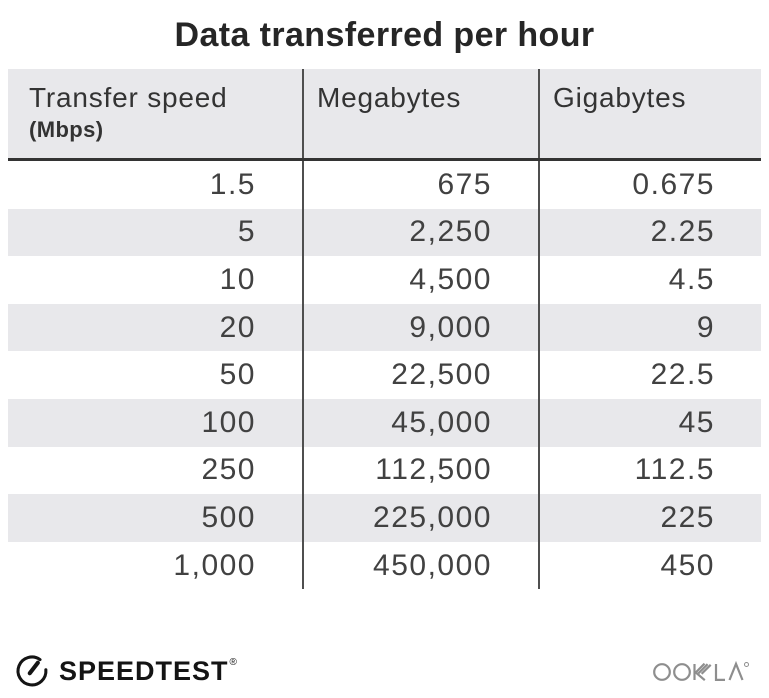  I want to click on footer: SPEEDTEST ®, so click(384, 671).